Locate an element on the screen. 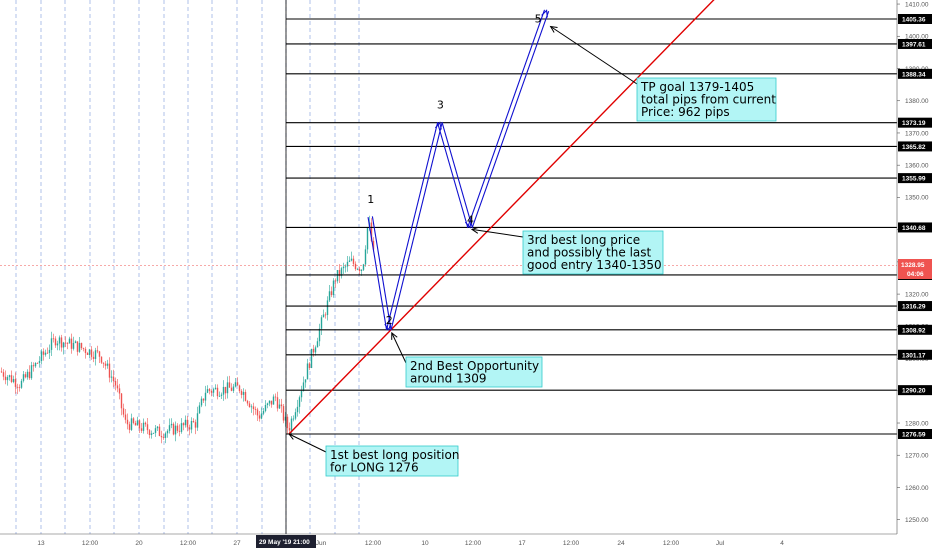 The width and height of the screenshot is (932, 550). y-tick-label: 1410.00 is located at coordinates (917, 4).